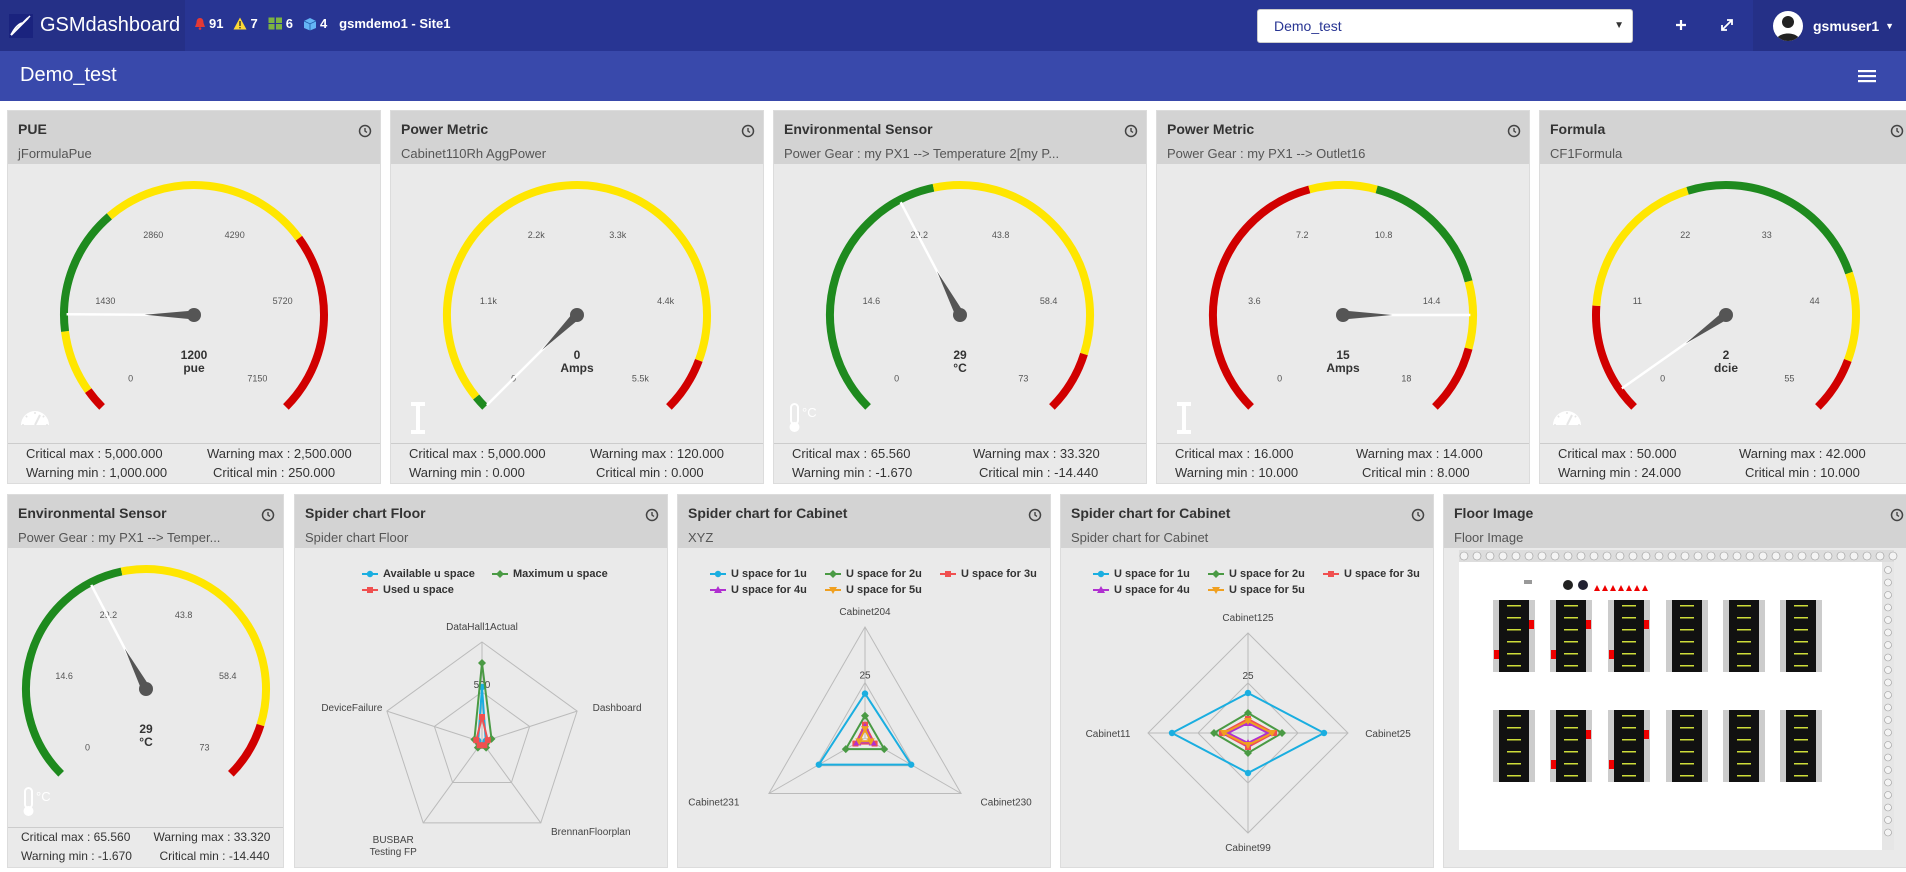 This screenshot has height=872, width=1906. What do you see at coordinates (1727, 25) in the screenshot?
I see `fullscreen-button` at bounding box center [1727, 25].